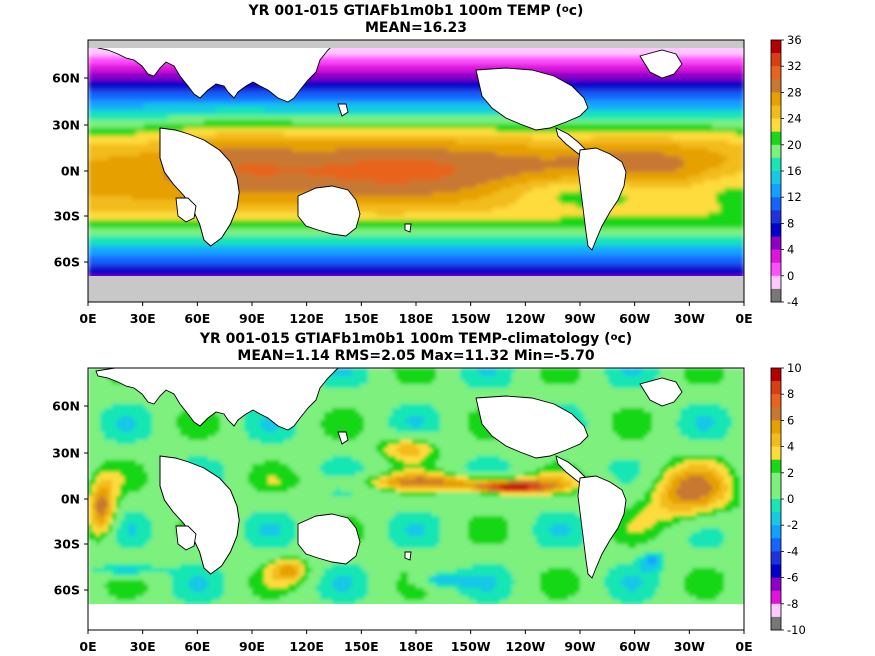  Describe the element at coordinates (197, 318) in the screenshot. I see `lon-label-top: 60E` at that location.